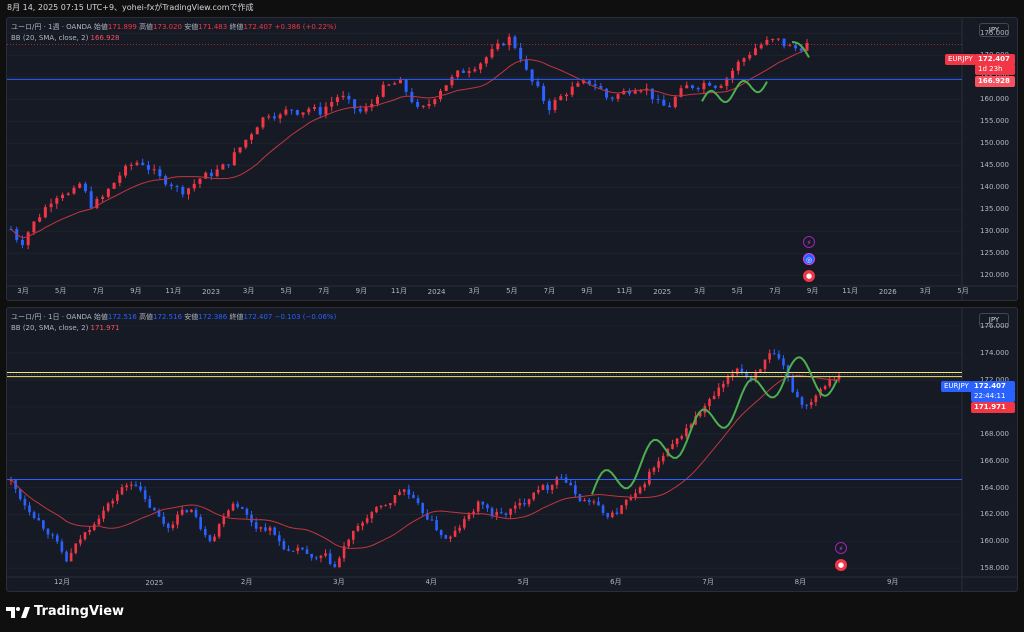  I want to click on globe-icon: ◎, so click(809, 259).